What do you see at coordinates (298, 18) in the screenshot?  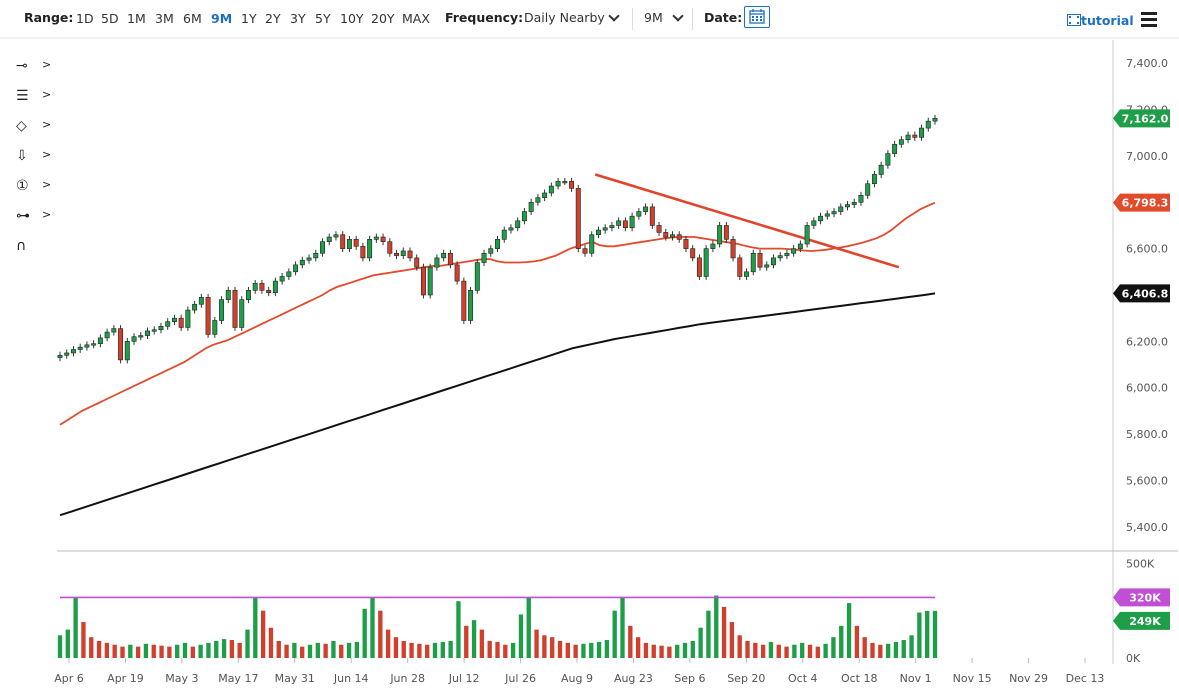 I see `range-3y: 3Y` at bounding box center [298, 18].